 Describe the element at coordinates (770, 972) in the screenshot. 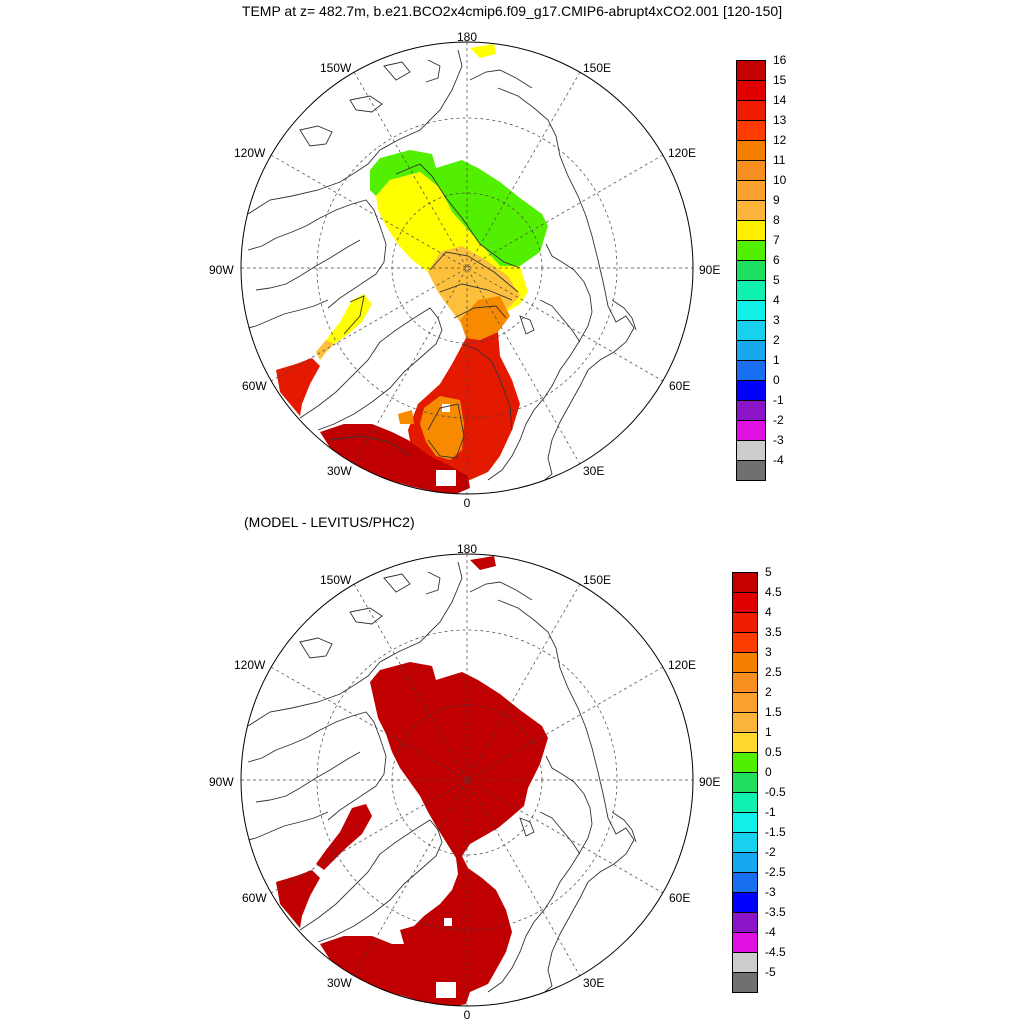

I see `bottom-colorbar-label: -5` at that location.